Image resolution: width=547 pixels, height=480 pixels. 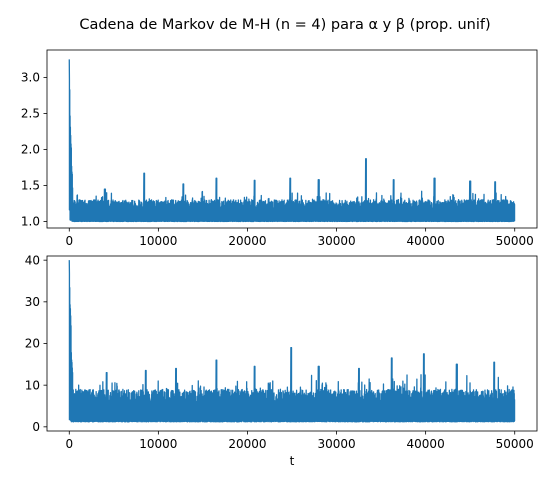 I want to click on beta-x-axis: 0 10000 20000 30000 40000 50000, so click(x=299, y=441).